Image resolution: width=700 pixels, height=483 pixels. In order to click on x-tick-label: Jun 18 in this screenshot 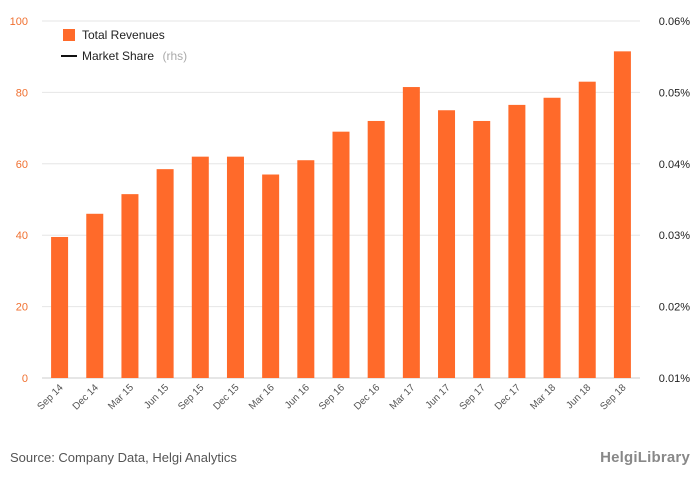, I will do `click(578, 396)`.